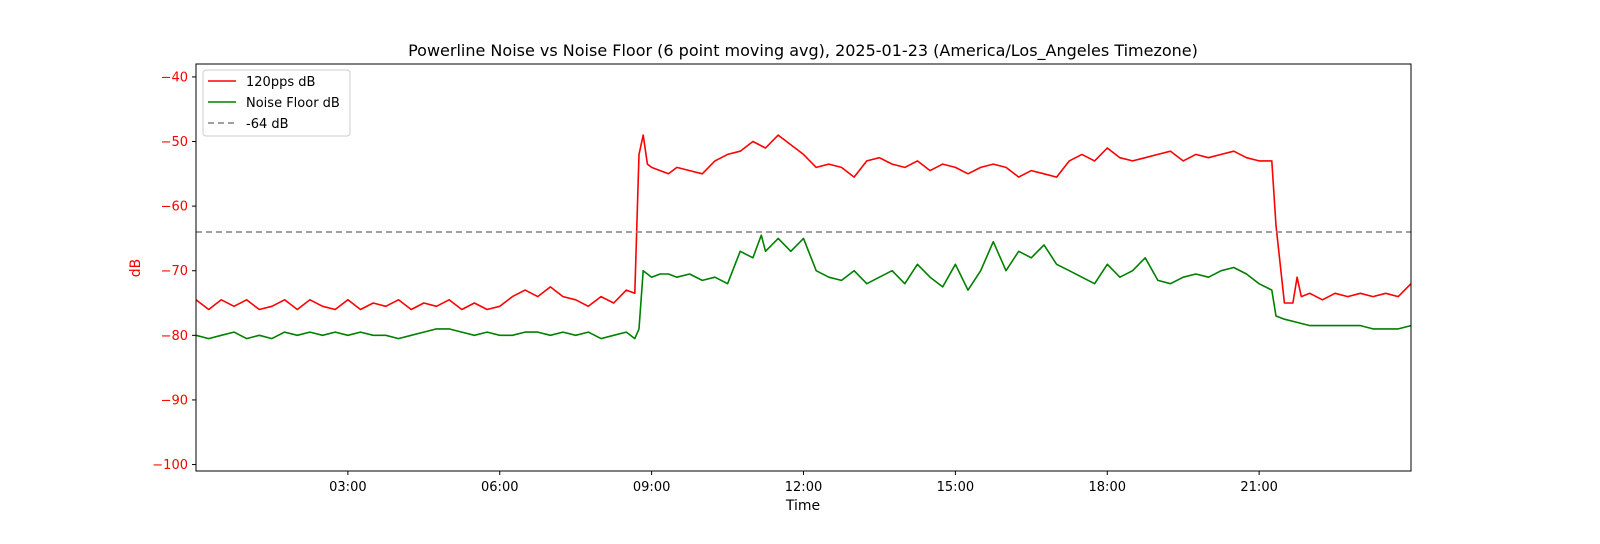  Describe the element at coordinates (174, 207) in the screenshot. I see `y-tick-label: −60` at that location.